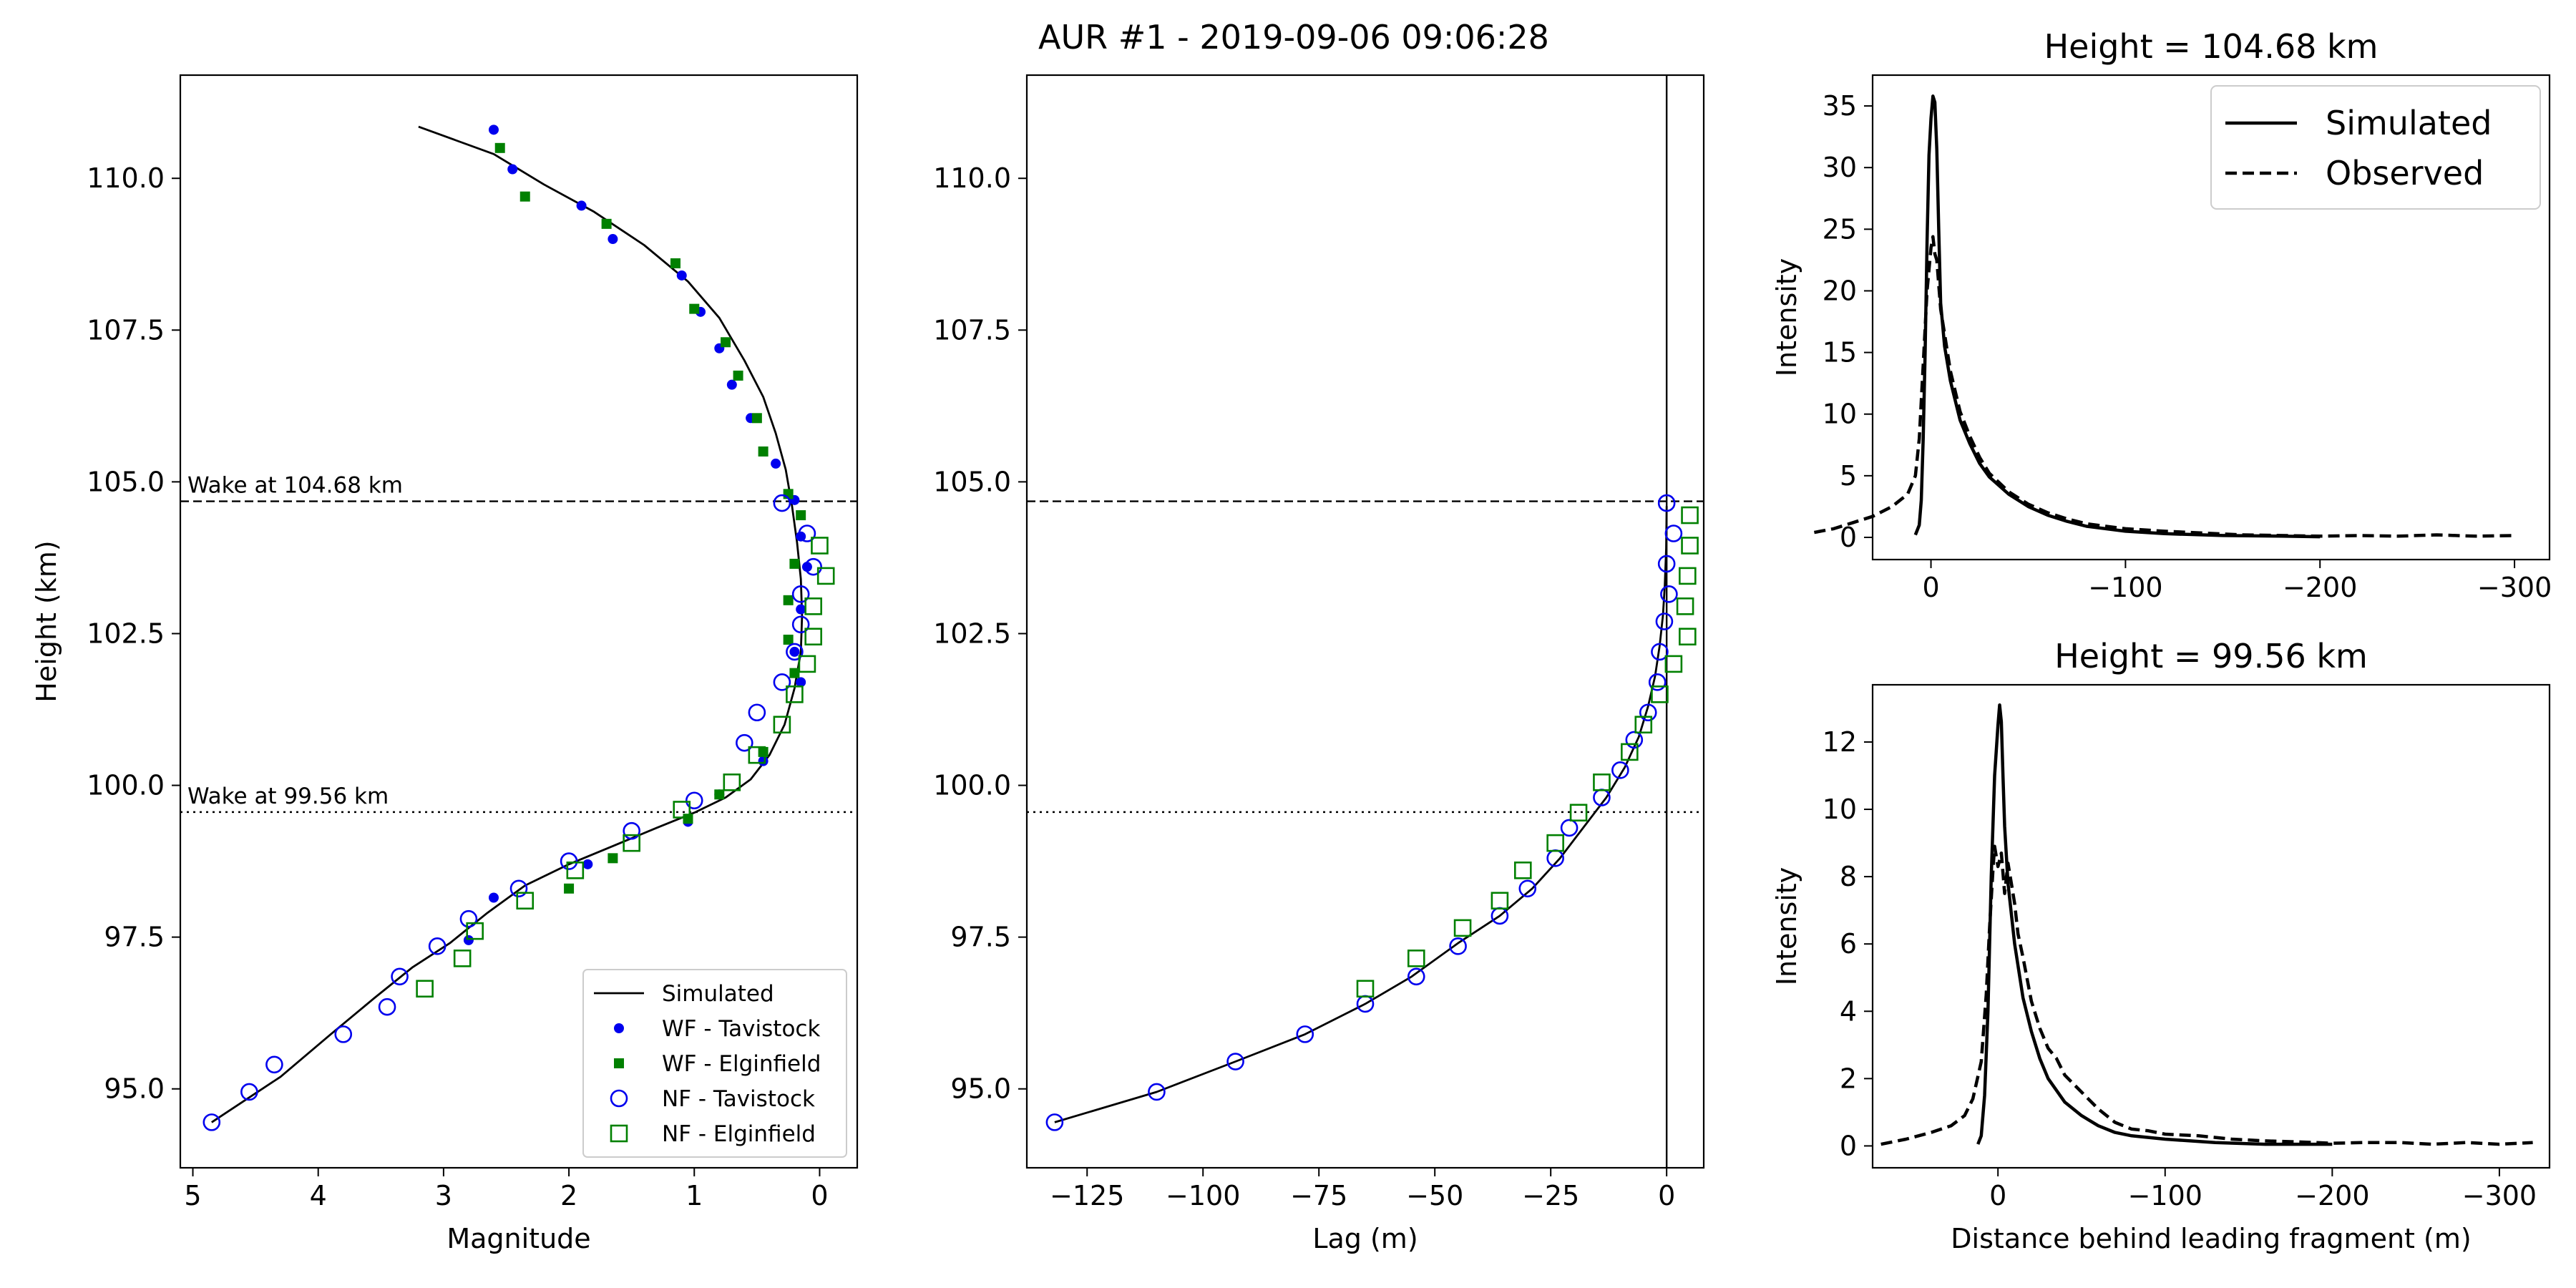 This screenshot has height=1288, width=2576. Describe the element at coordinates (1840, 809) in the screenshot. I see `y-tick-label: 10` at that location.